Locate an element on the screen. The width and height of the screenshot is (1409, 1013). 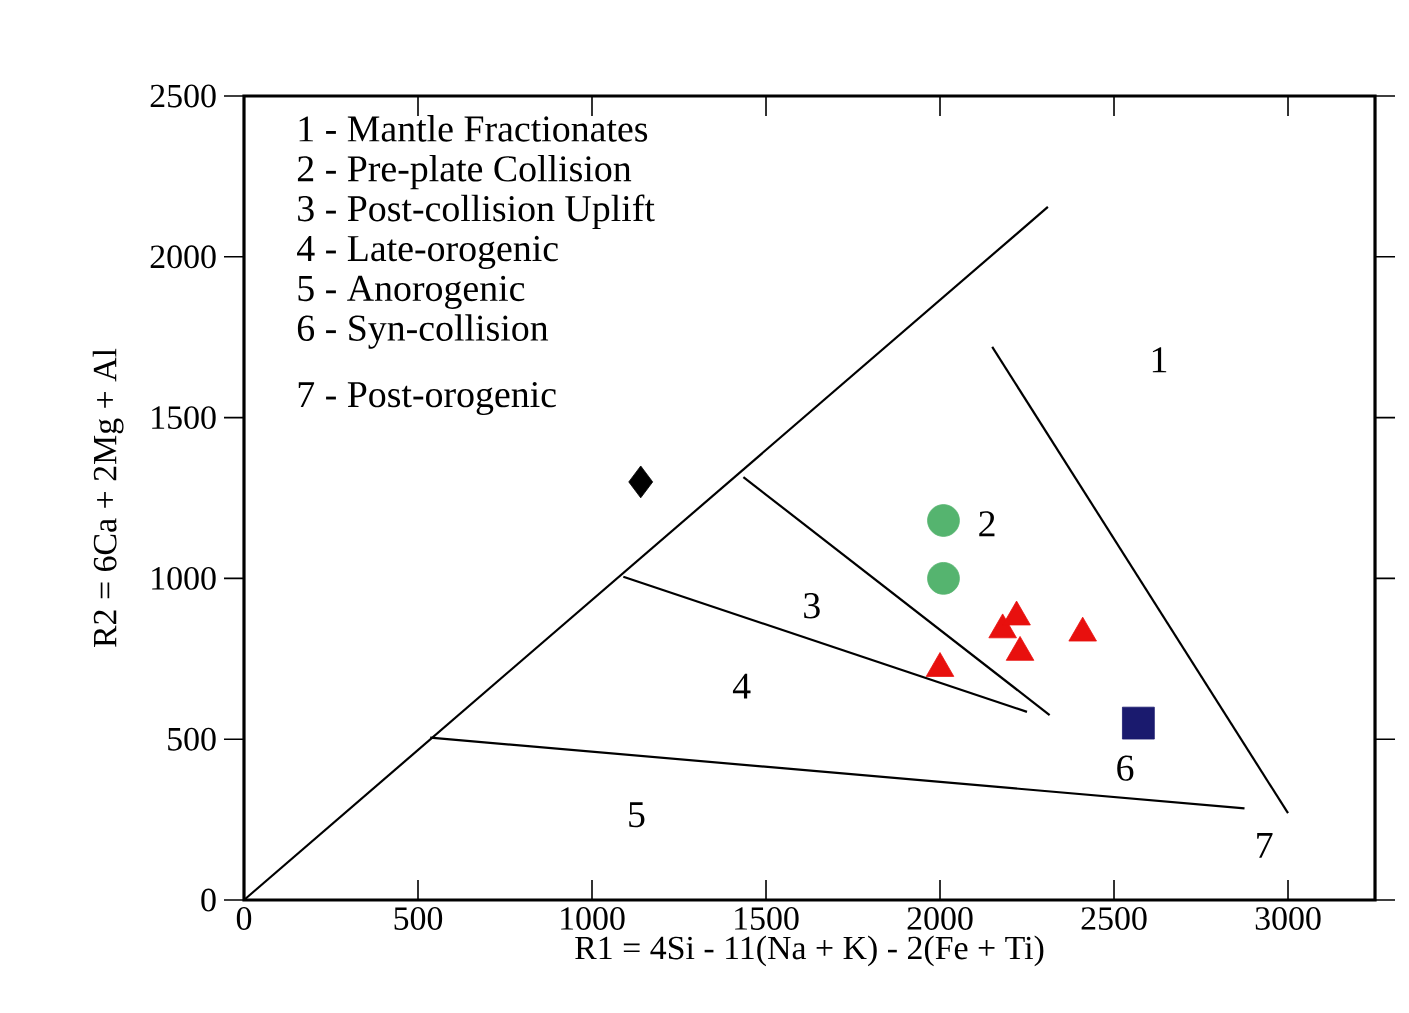
annotation: 1 is located at coordinates (1159, 360).